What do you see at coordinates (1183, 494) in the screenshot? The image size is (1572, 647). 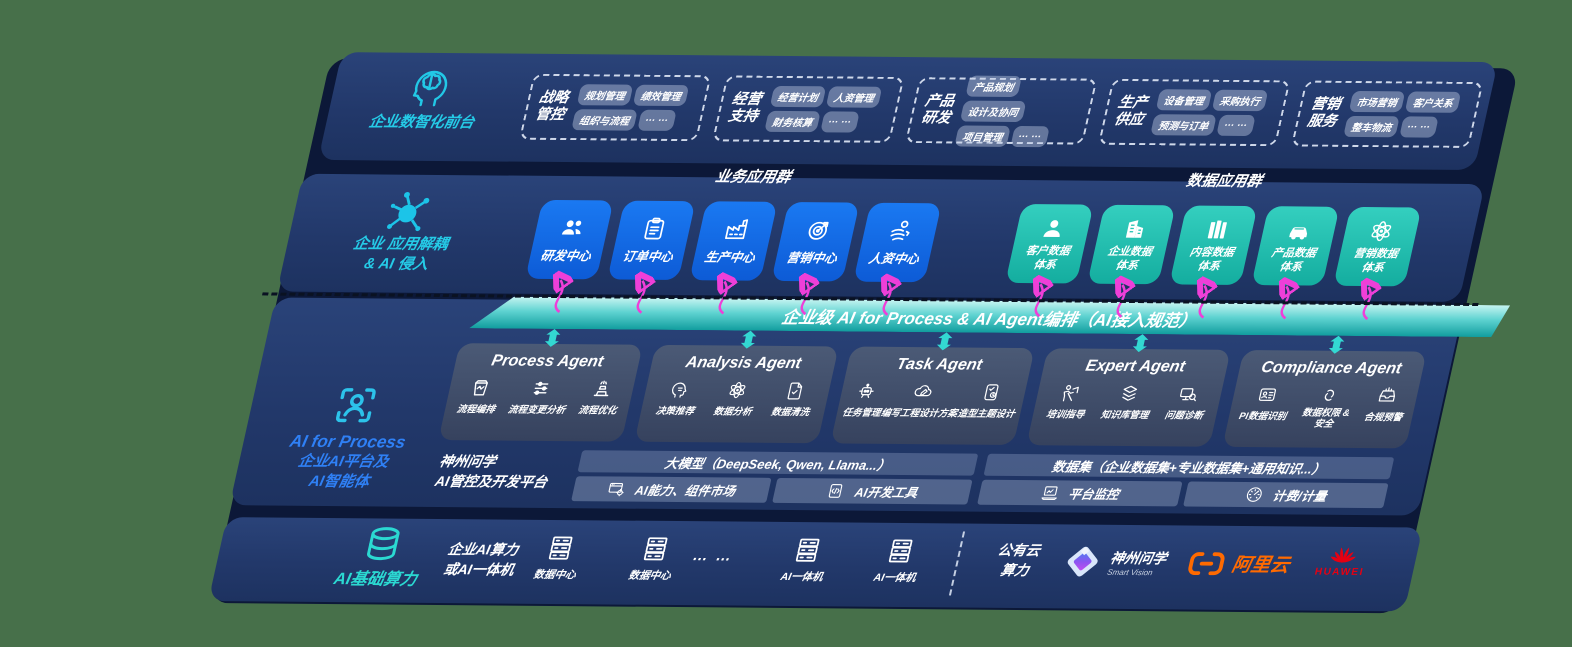 I see `dataset-cells: 平台监控 计费/计量` at bounding box center [1183, 494].